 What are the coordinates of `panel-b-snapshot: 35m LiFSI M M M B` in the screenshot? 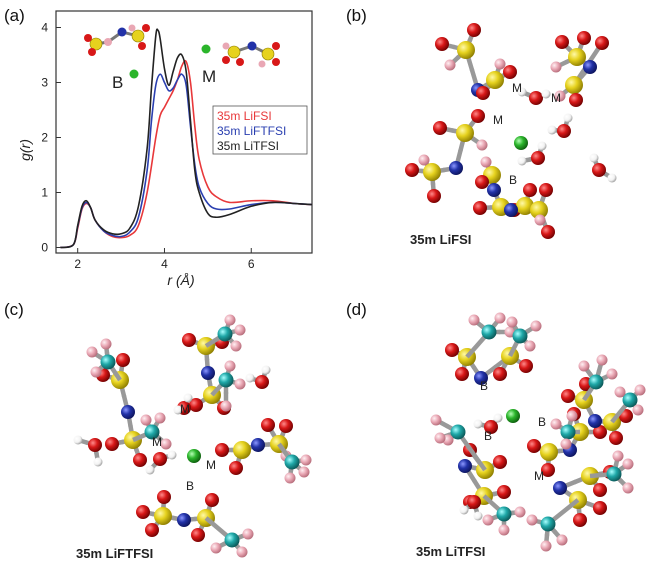 It's located at (511, 135).